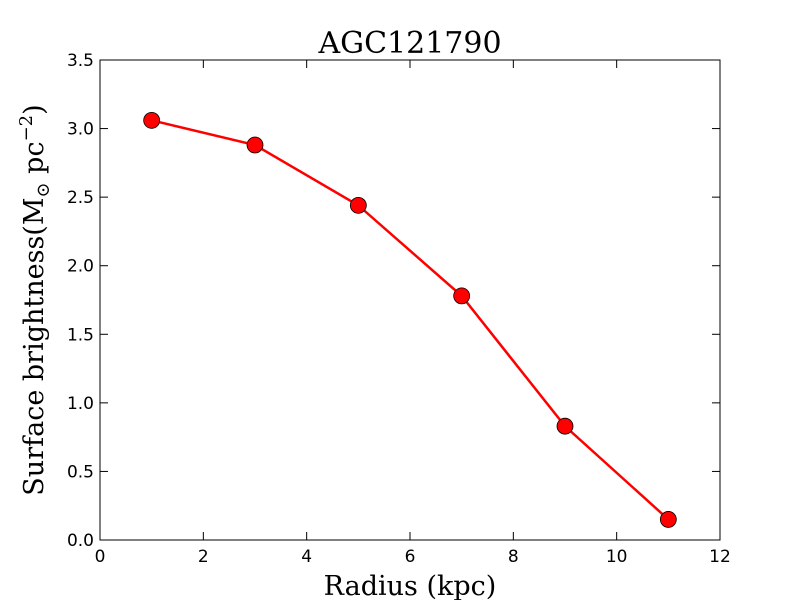 This screenshot has width=800, height=600. What do you see at coordinates (203, 557) in the screenshot?
I see `x-tick-label: 2` at bounding box center [203, 557].